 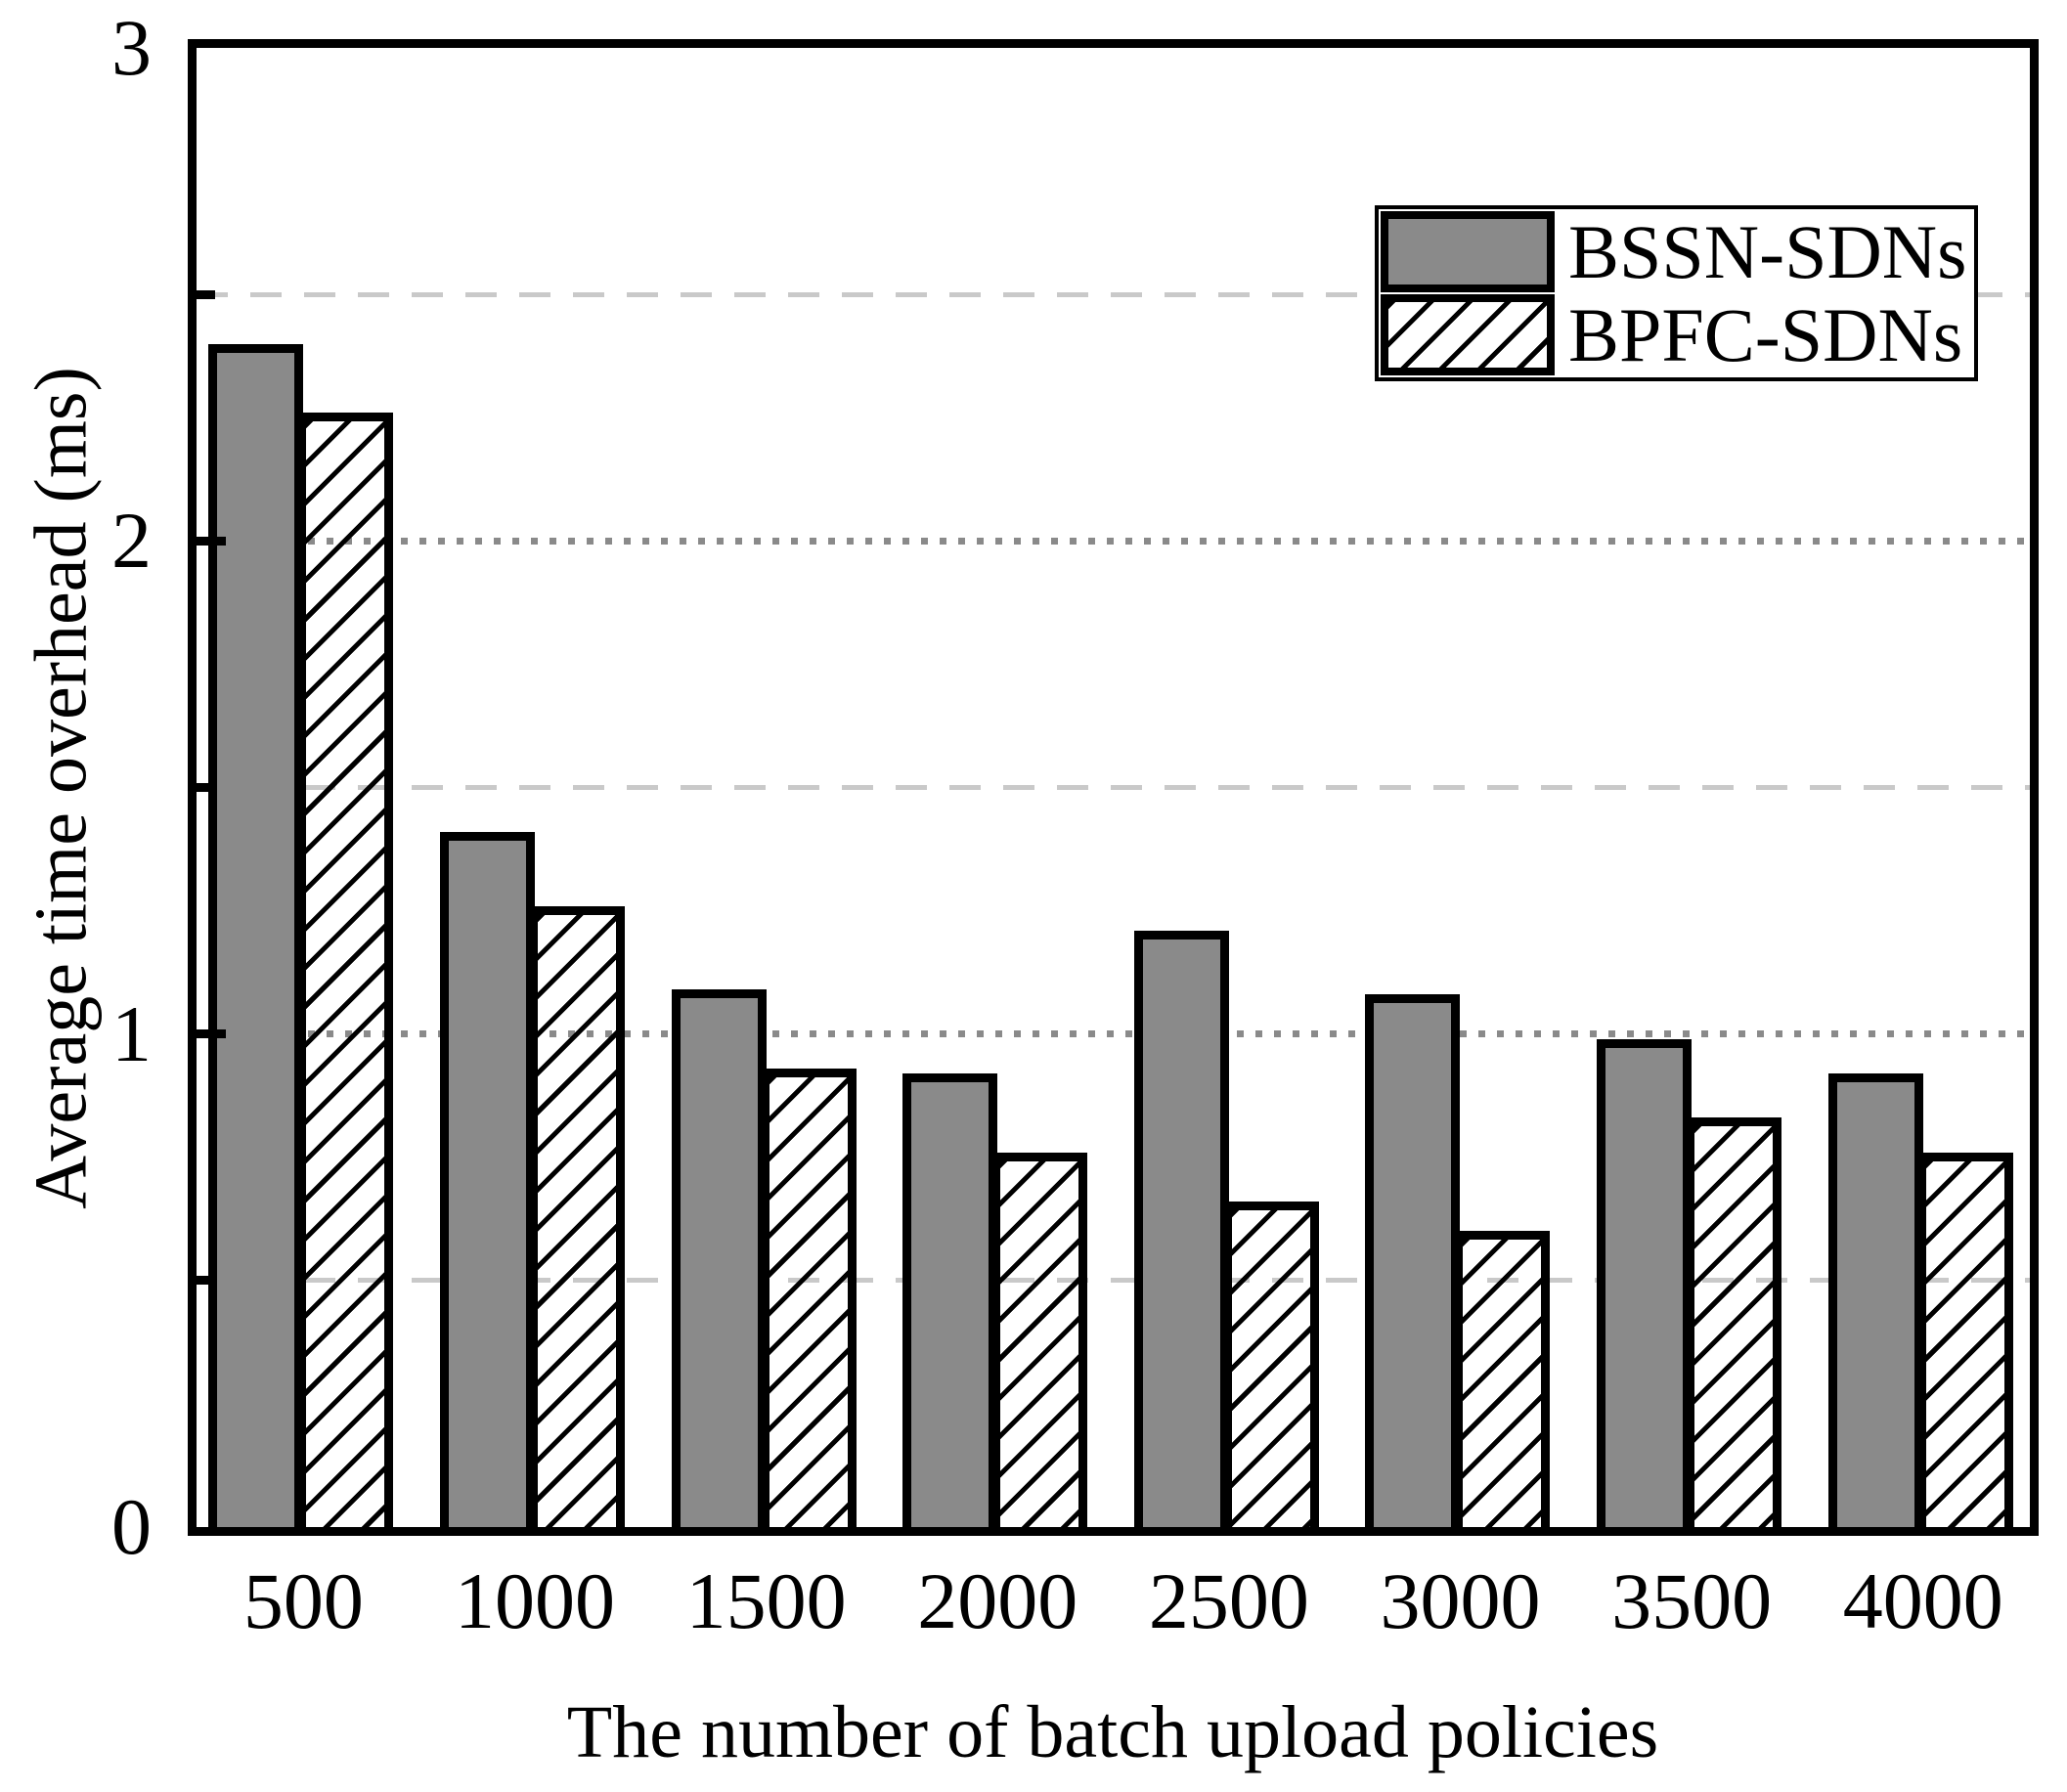 What do you see at coordinates (766, 1600) in the screenshot?
I see `x-axis-tick-label-1500: 1500` at bounding box center [766, 1600].